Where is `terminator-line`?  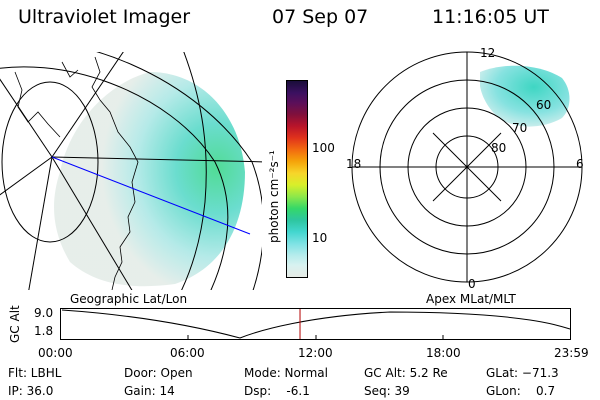
terminator-line is located at coordinates (151, 195).